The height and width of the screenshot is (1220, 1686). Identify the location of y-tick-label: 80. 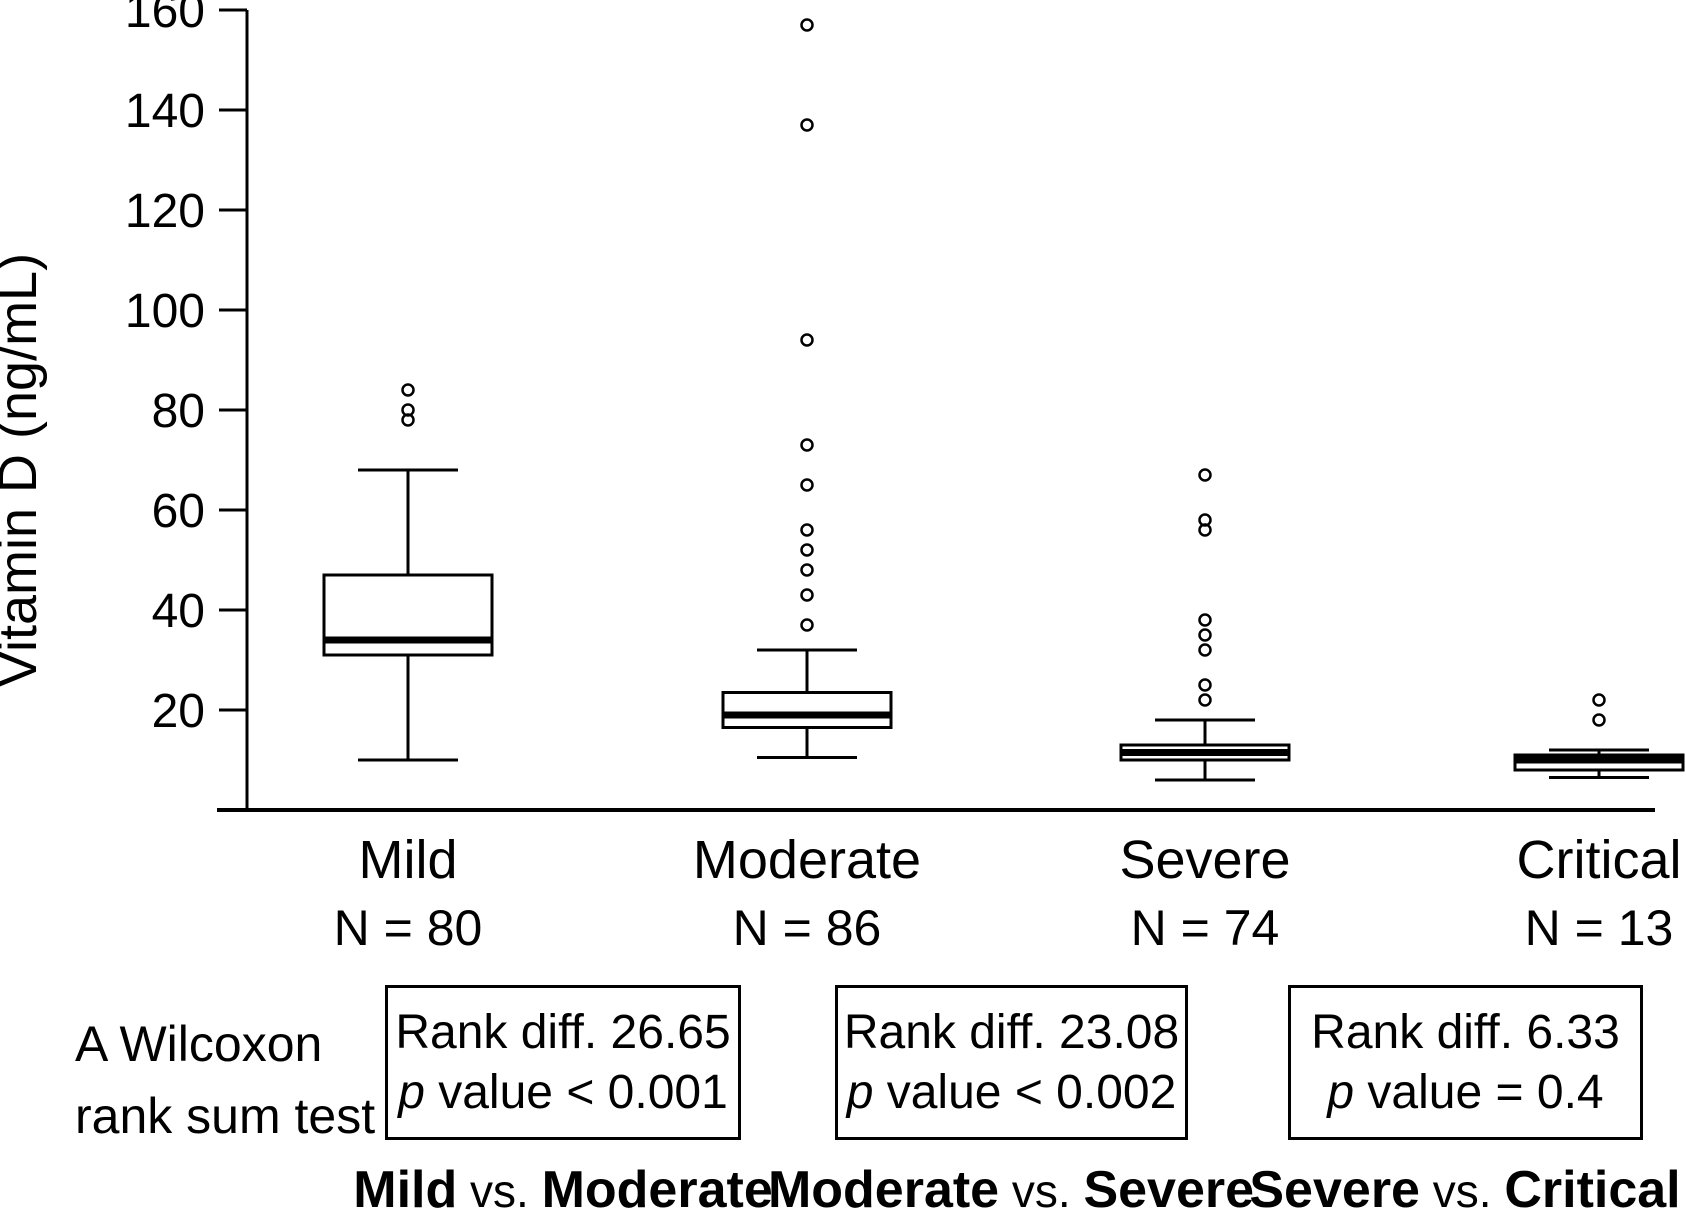
(178, 411).